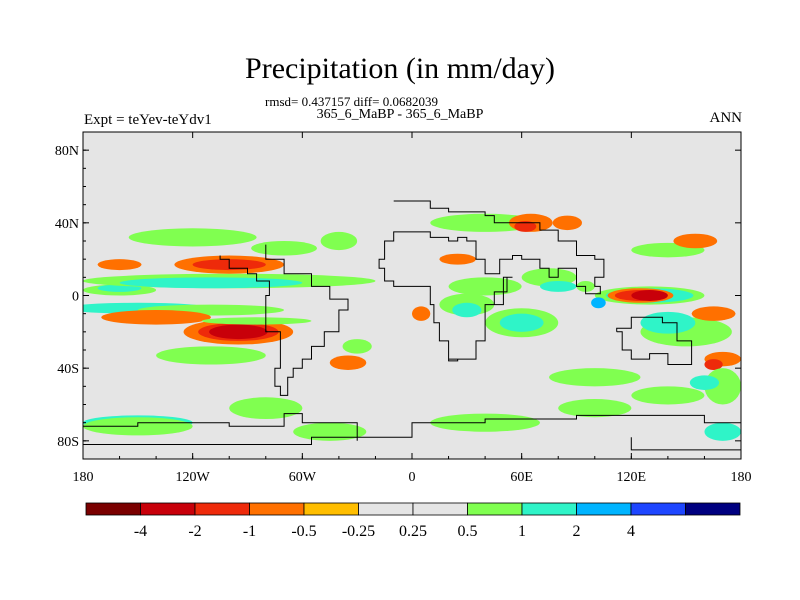  What do you see at coordinates (303, 477) in the screenshot?
I see `x-tick-label-2: 60W` at bounding box center [303, 477].